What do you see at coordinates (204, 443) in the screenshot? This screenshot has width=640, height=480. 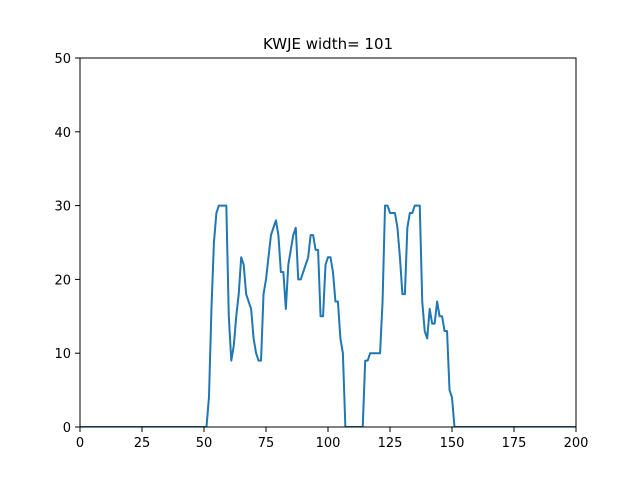 I see `x-tick-label: 50` at bounding box center [204, 443].